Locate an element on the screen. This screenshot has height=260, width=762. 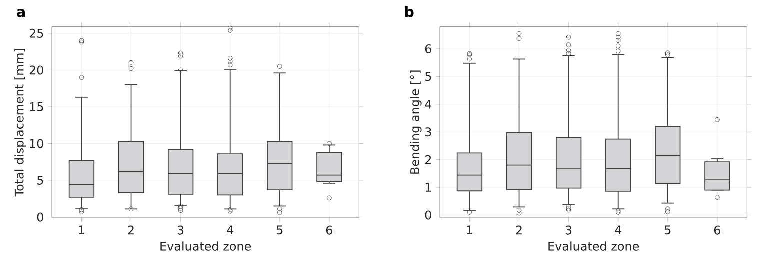
y-tick-label: 2 is located at coordinates (429, 159).